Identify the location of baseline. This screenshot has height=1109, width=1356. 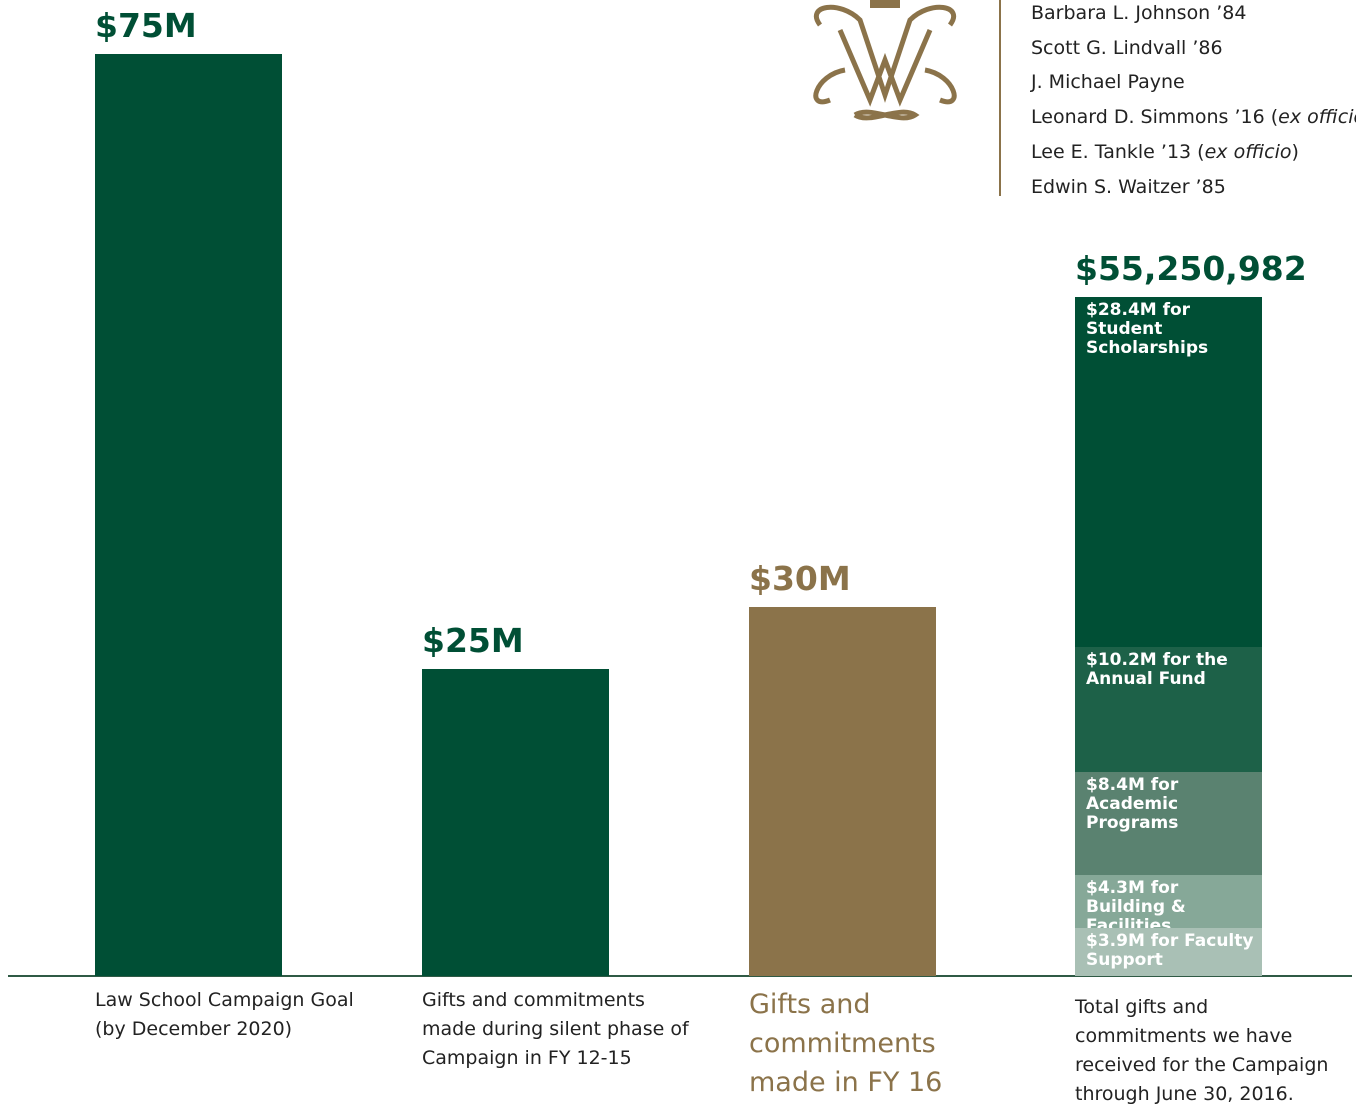
(680, 976).